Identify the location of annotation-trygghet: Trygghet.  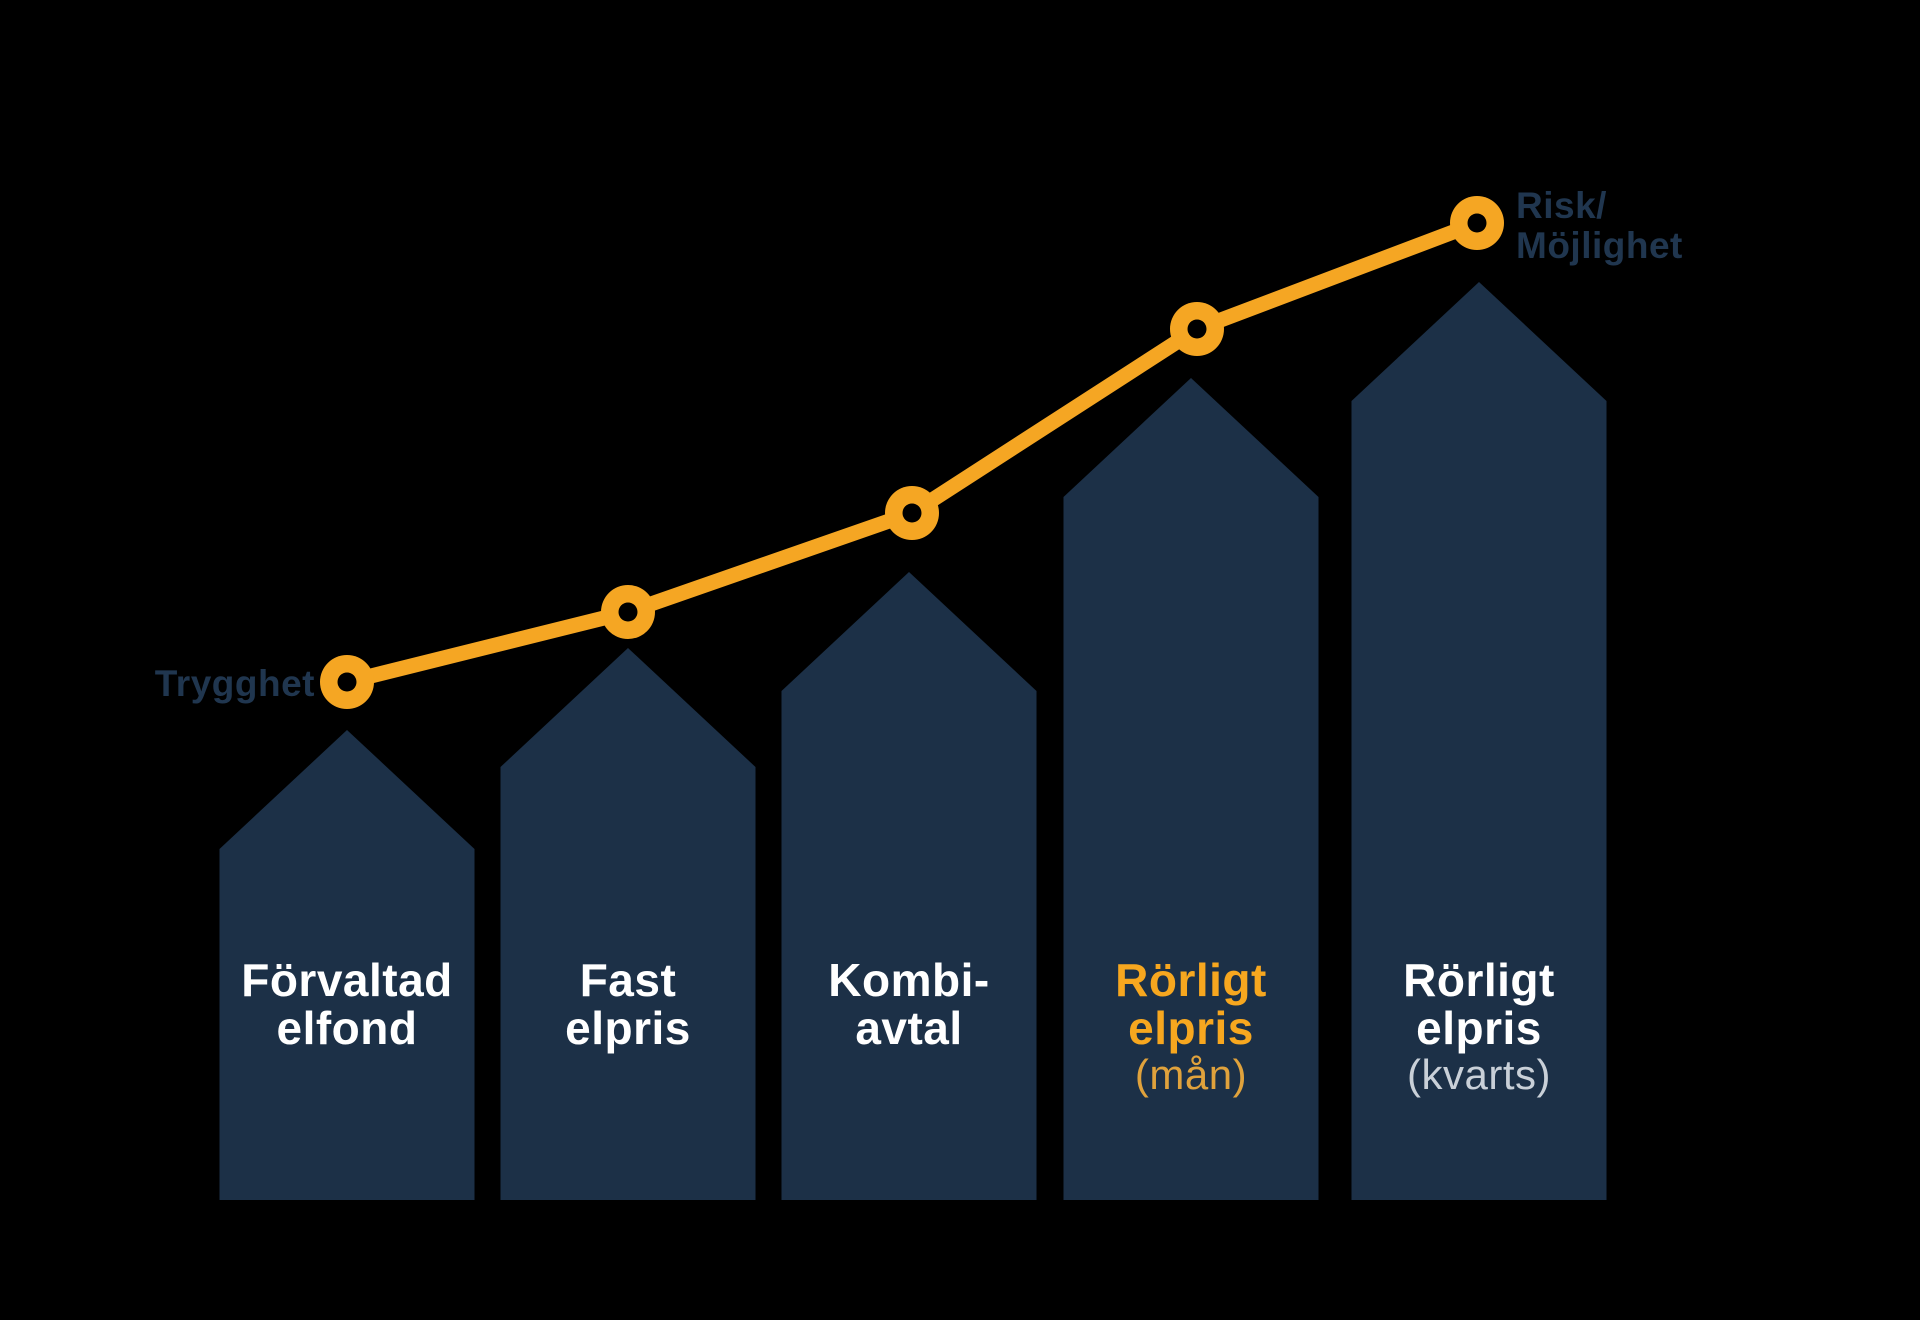
(217, 684).